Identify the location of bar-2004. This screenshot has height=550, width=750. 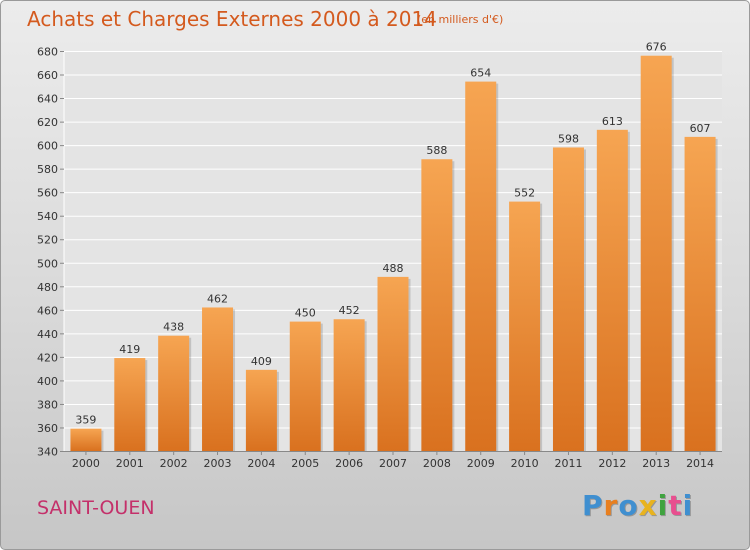
(261, 410).